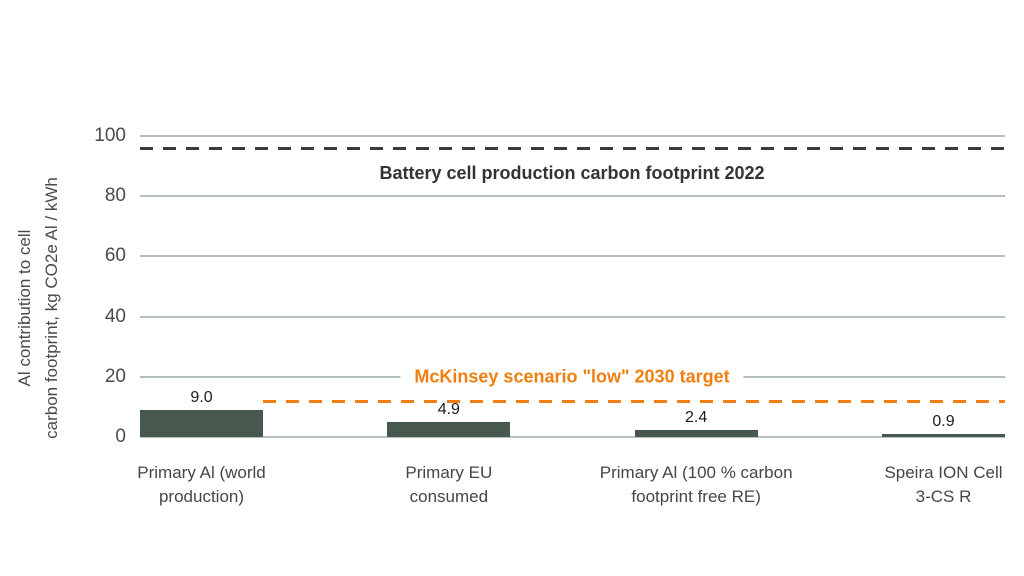  What do you see at coordinates (201, 397) in the screenshot?
I see `bar-value-label-0: 9.0` at bounding box center [201, 397].